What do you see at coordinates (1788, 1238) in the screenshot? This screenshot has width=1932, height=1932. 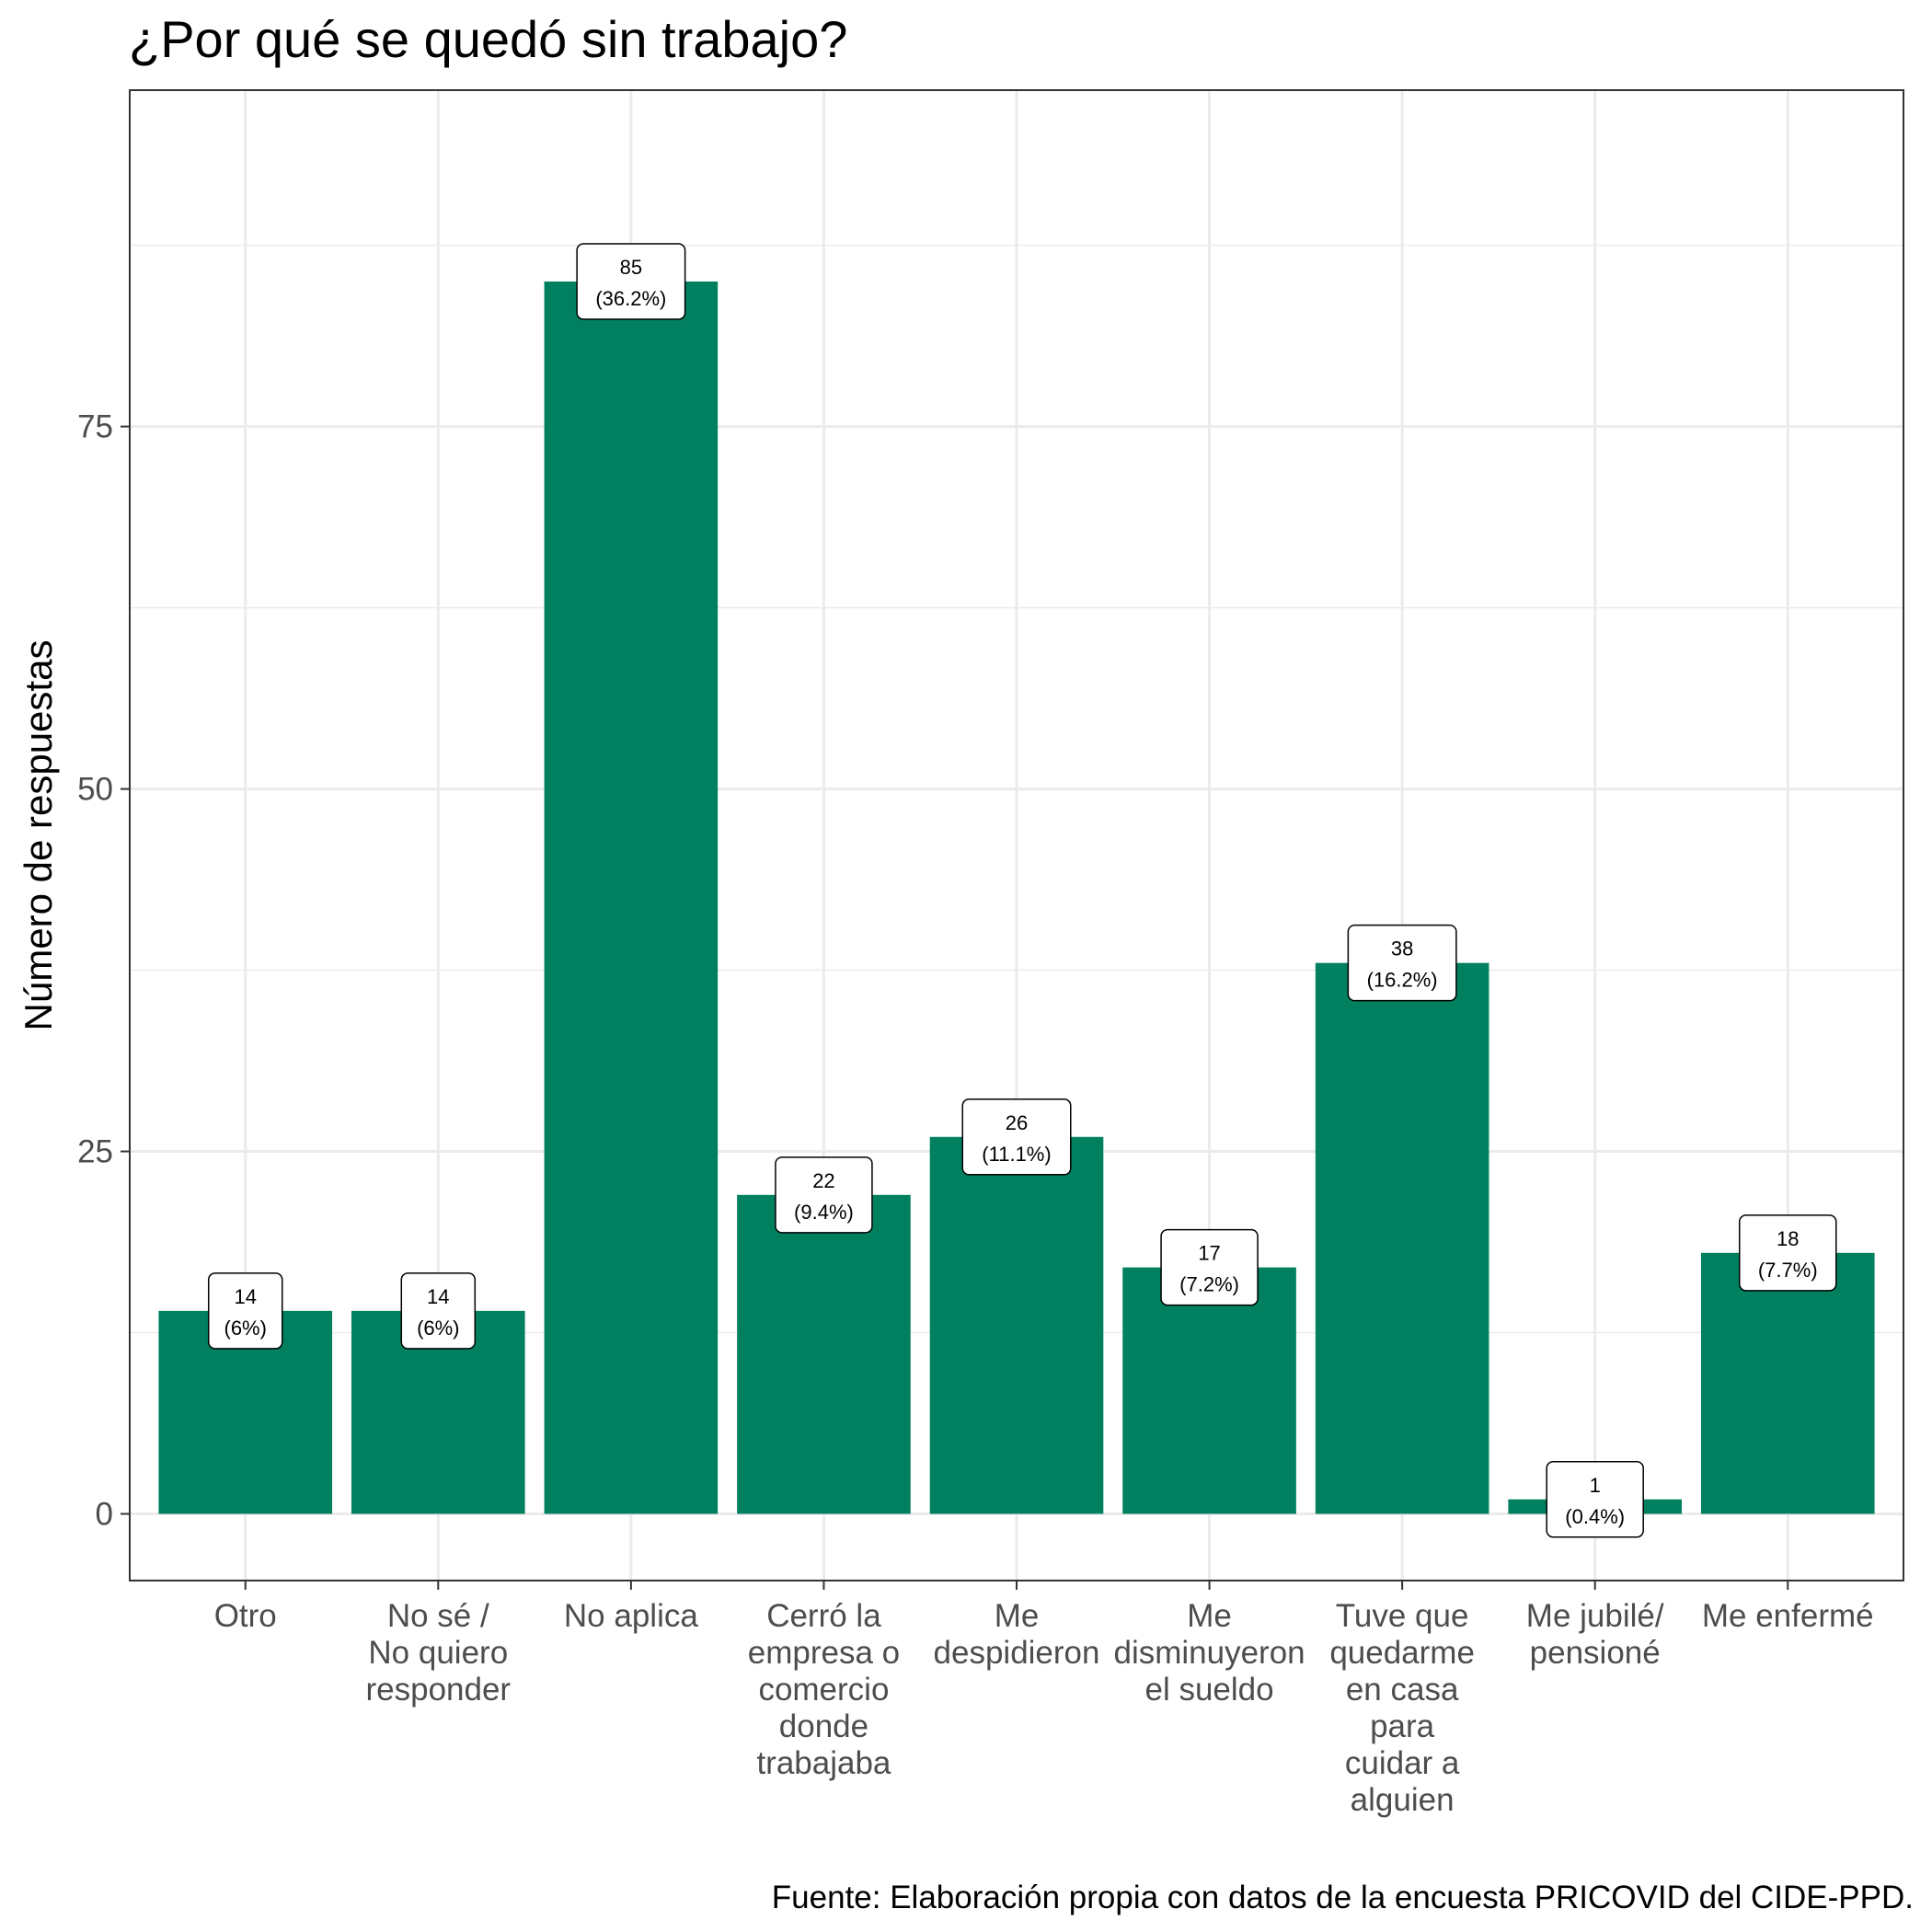 I see `data-label-count: 18` at bounding box center [1788, 1238].